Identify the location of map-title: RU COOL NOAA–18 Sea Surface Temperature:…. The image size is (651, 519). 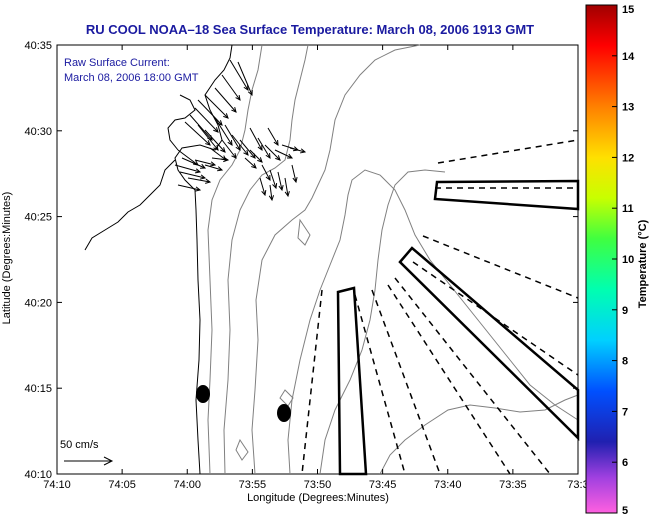
(310, 29).